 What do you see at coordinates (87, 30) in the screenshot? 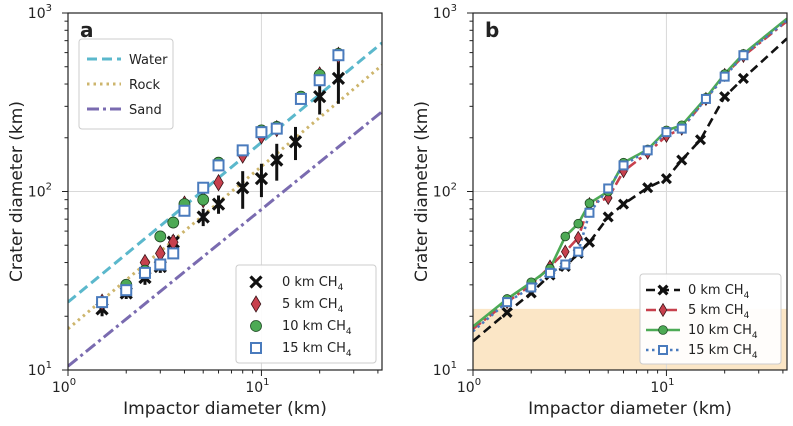
I see `panel-letter: a` at bounding box center [87, 30].